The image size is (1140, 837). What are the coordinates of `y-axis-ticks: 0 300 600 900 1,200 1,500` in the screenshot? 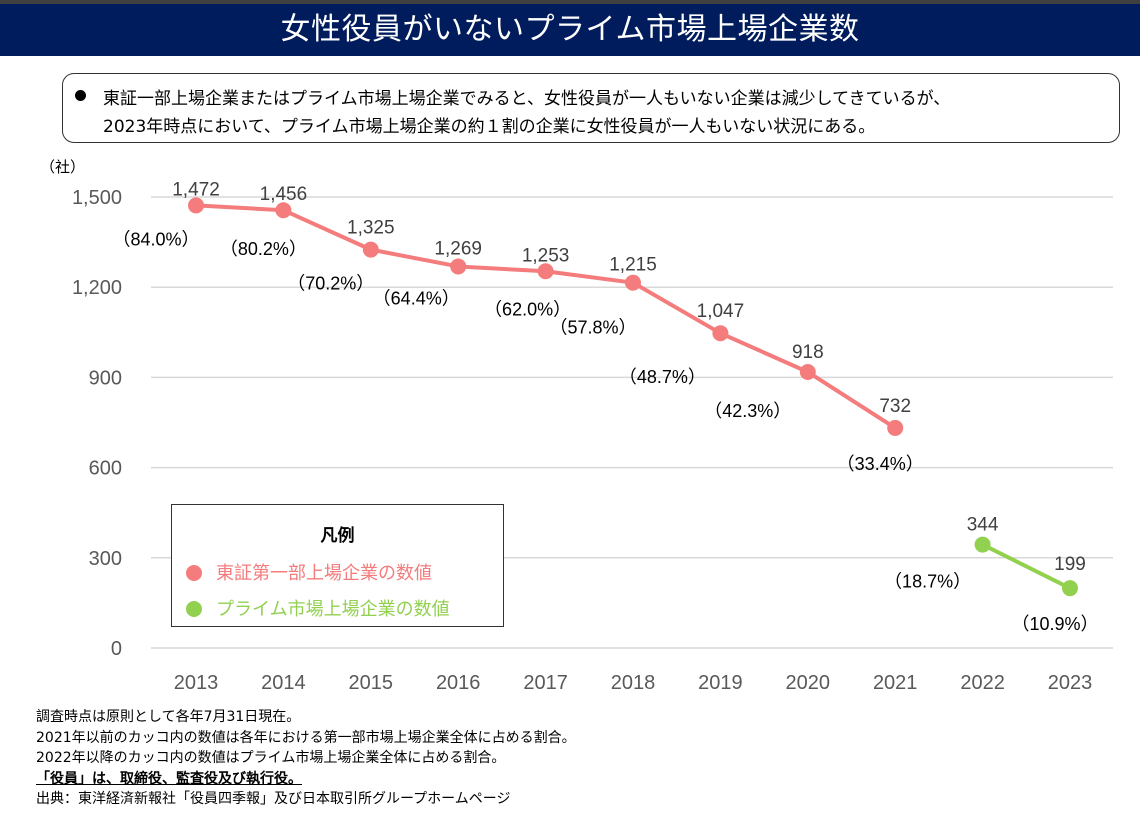 It's located at (97, 423).